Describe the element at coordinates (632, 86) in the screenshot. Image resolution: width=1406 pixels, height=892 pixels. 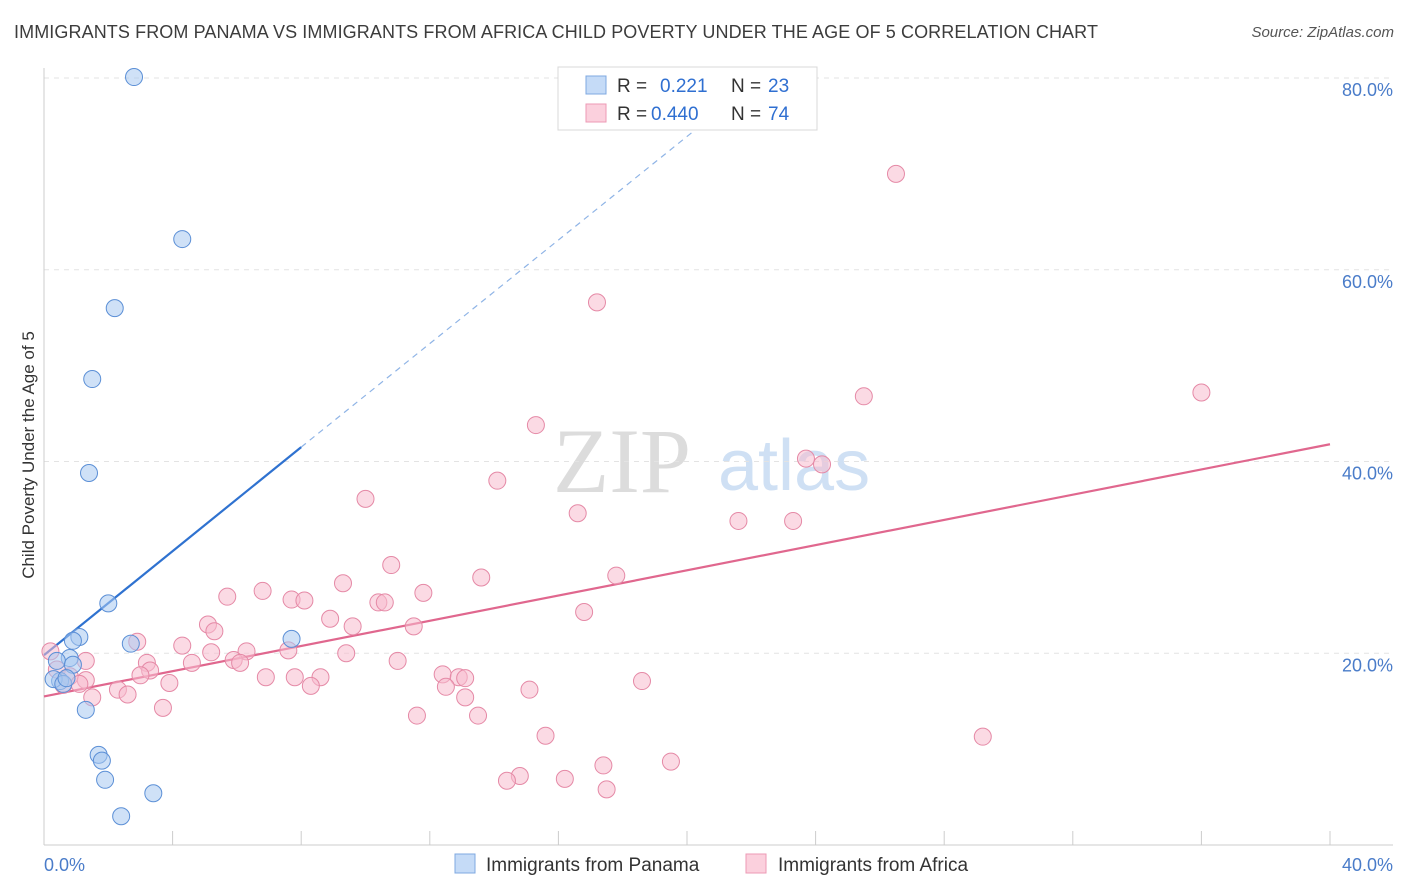
I see `legend-r-label-panama: R =` at that location.